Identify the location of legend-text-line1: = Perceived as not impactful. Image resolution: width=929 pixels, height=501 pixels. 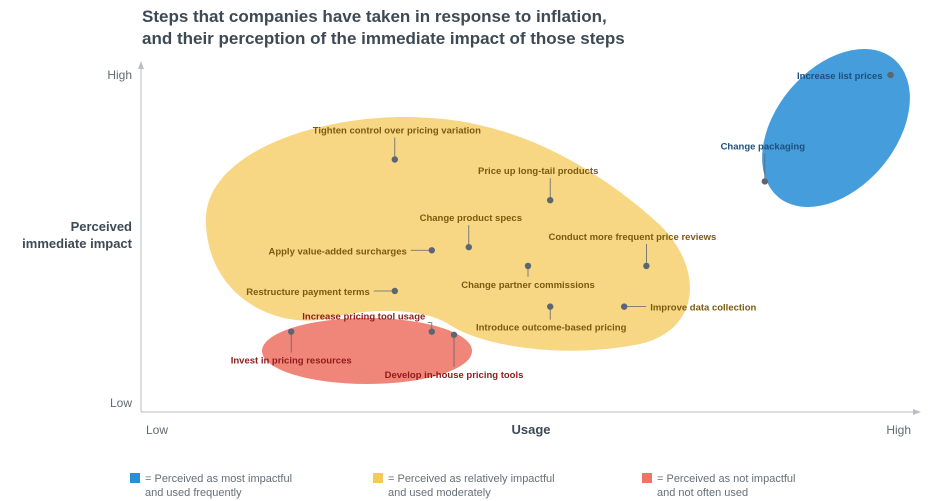
(726, 479).